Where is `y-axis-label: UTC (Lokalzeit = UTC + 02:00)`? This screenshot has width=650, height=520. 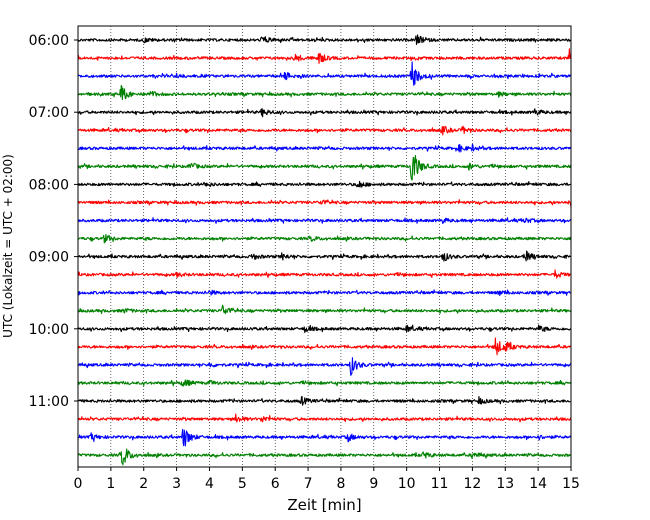
y-axis-label: UTC (Lokalzeit = UTC + 02:00) is located at coordinates (8, 246).